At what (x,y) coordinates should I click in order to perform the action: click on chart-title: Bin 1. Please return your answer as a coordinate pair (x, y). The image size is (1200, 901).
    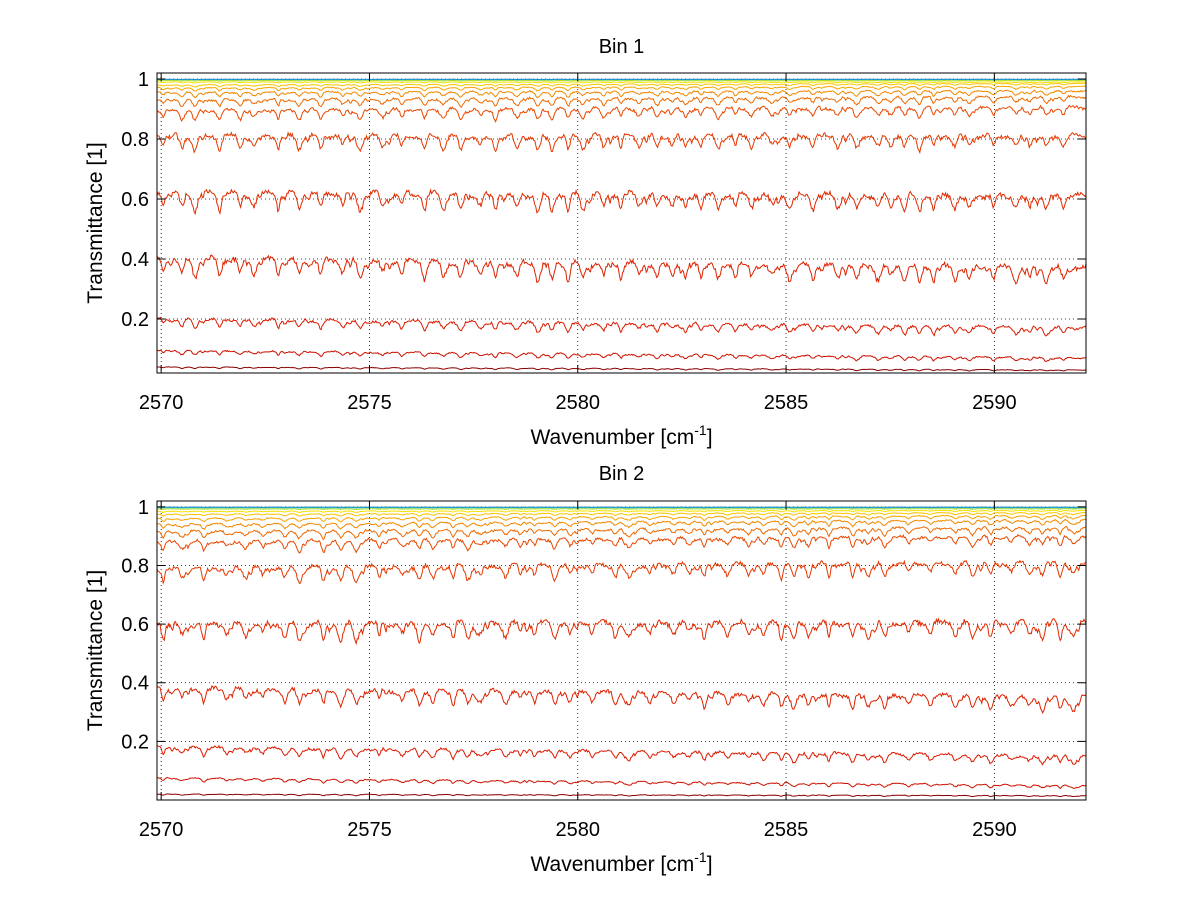
    Looking at the image, I should click on (622, 47).